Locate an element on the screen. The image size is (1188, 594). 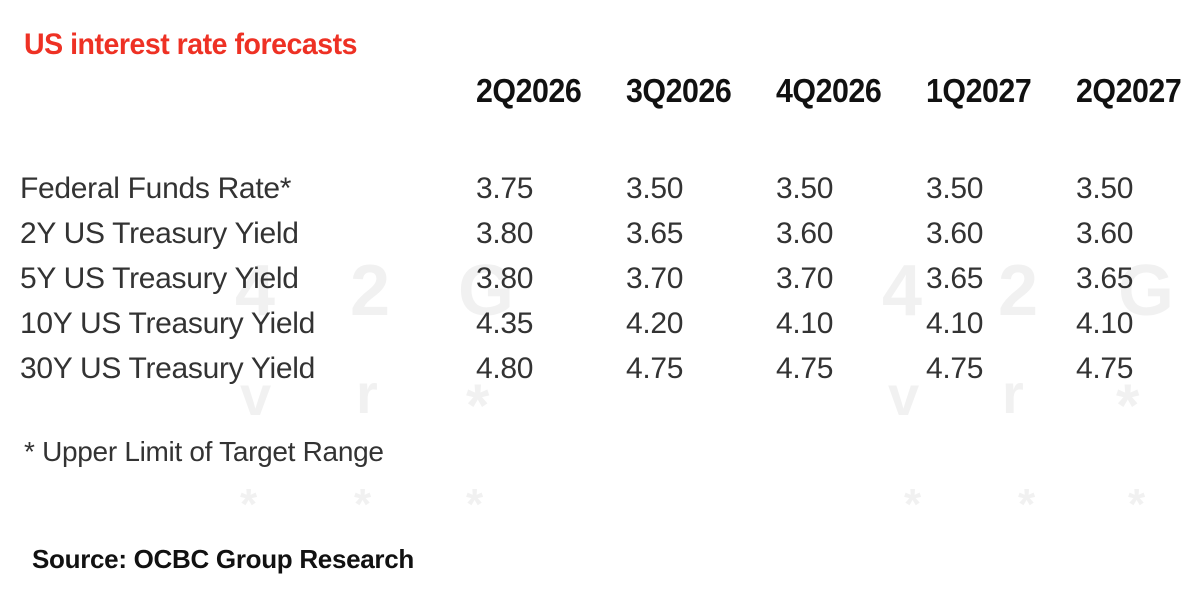
column-header-1q2027: 1Q2027 is located at coordinates (1001, 91).